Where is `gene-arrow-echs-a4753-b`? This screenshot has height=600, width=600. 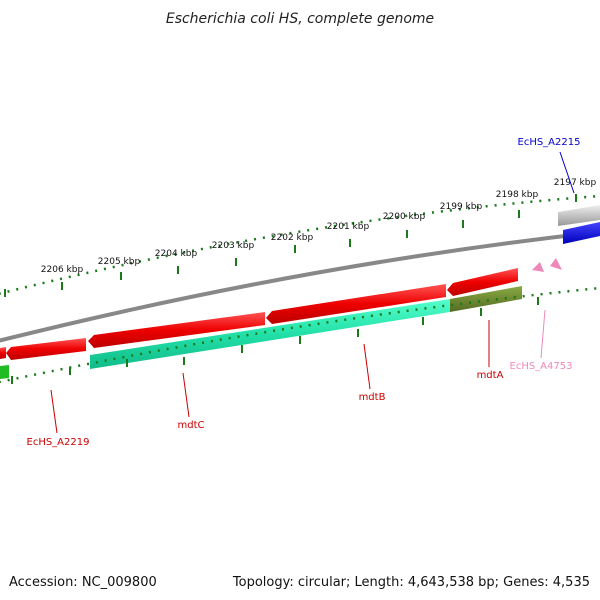 gene-arrow-echs-a4753-b is located at coordinates (556, 264).